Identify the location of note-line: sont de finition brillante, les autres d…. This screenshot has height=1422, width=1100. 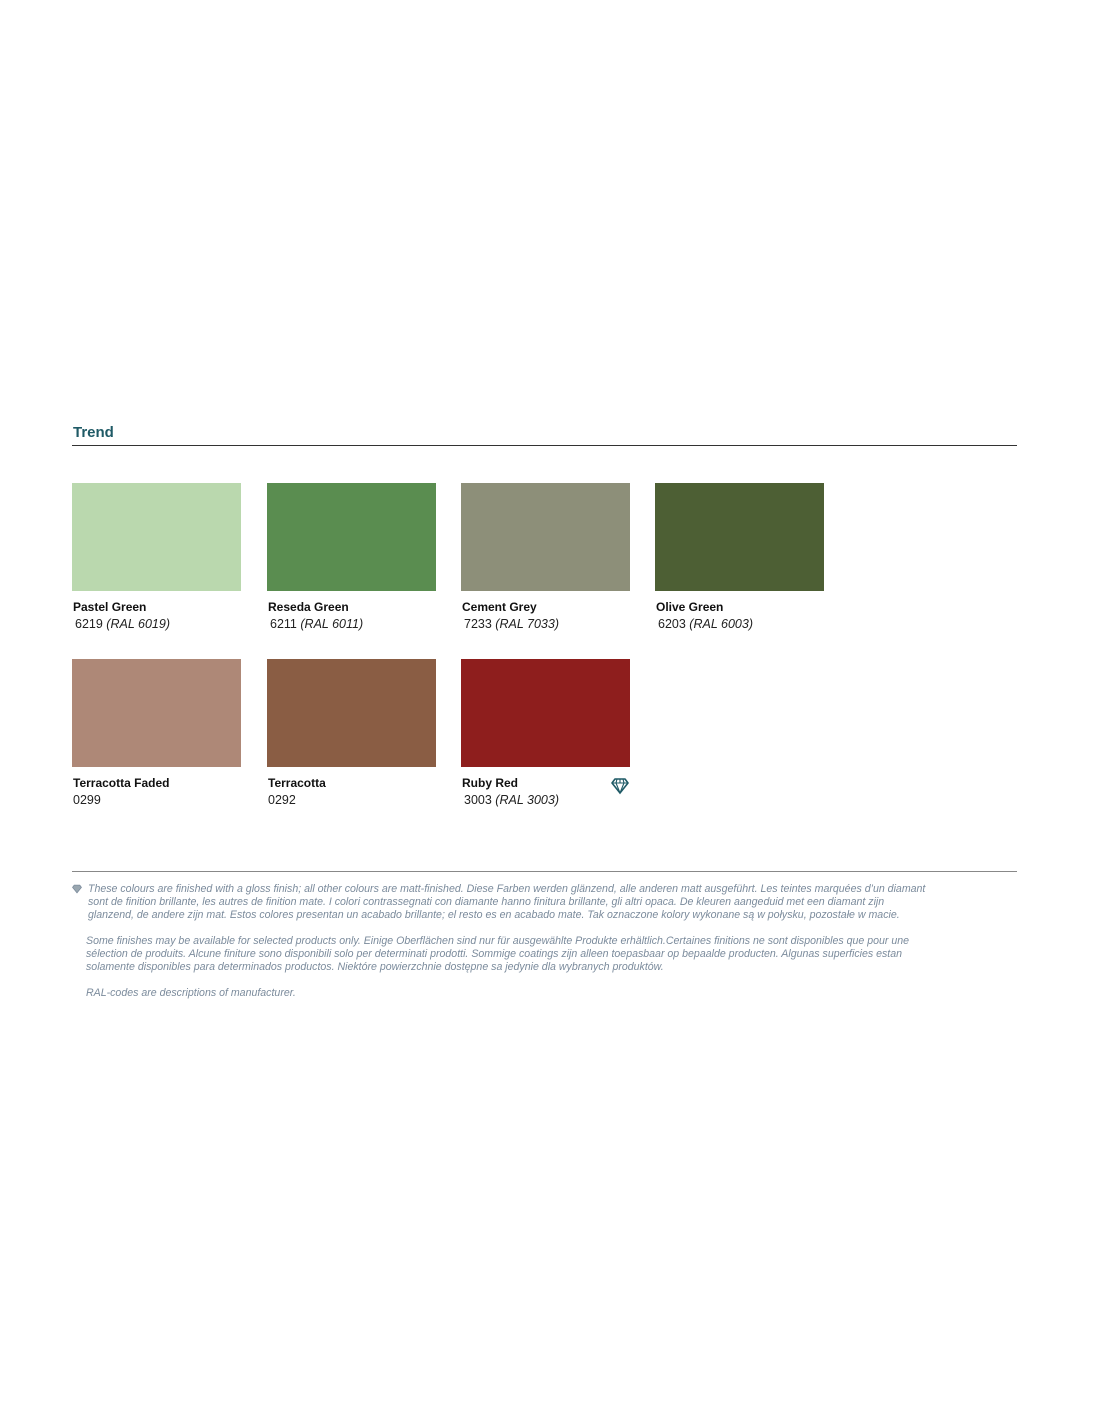
(486, 902).